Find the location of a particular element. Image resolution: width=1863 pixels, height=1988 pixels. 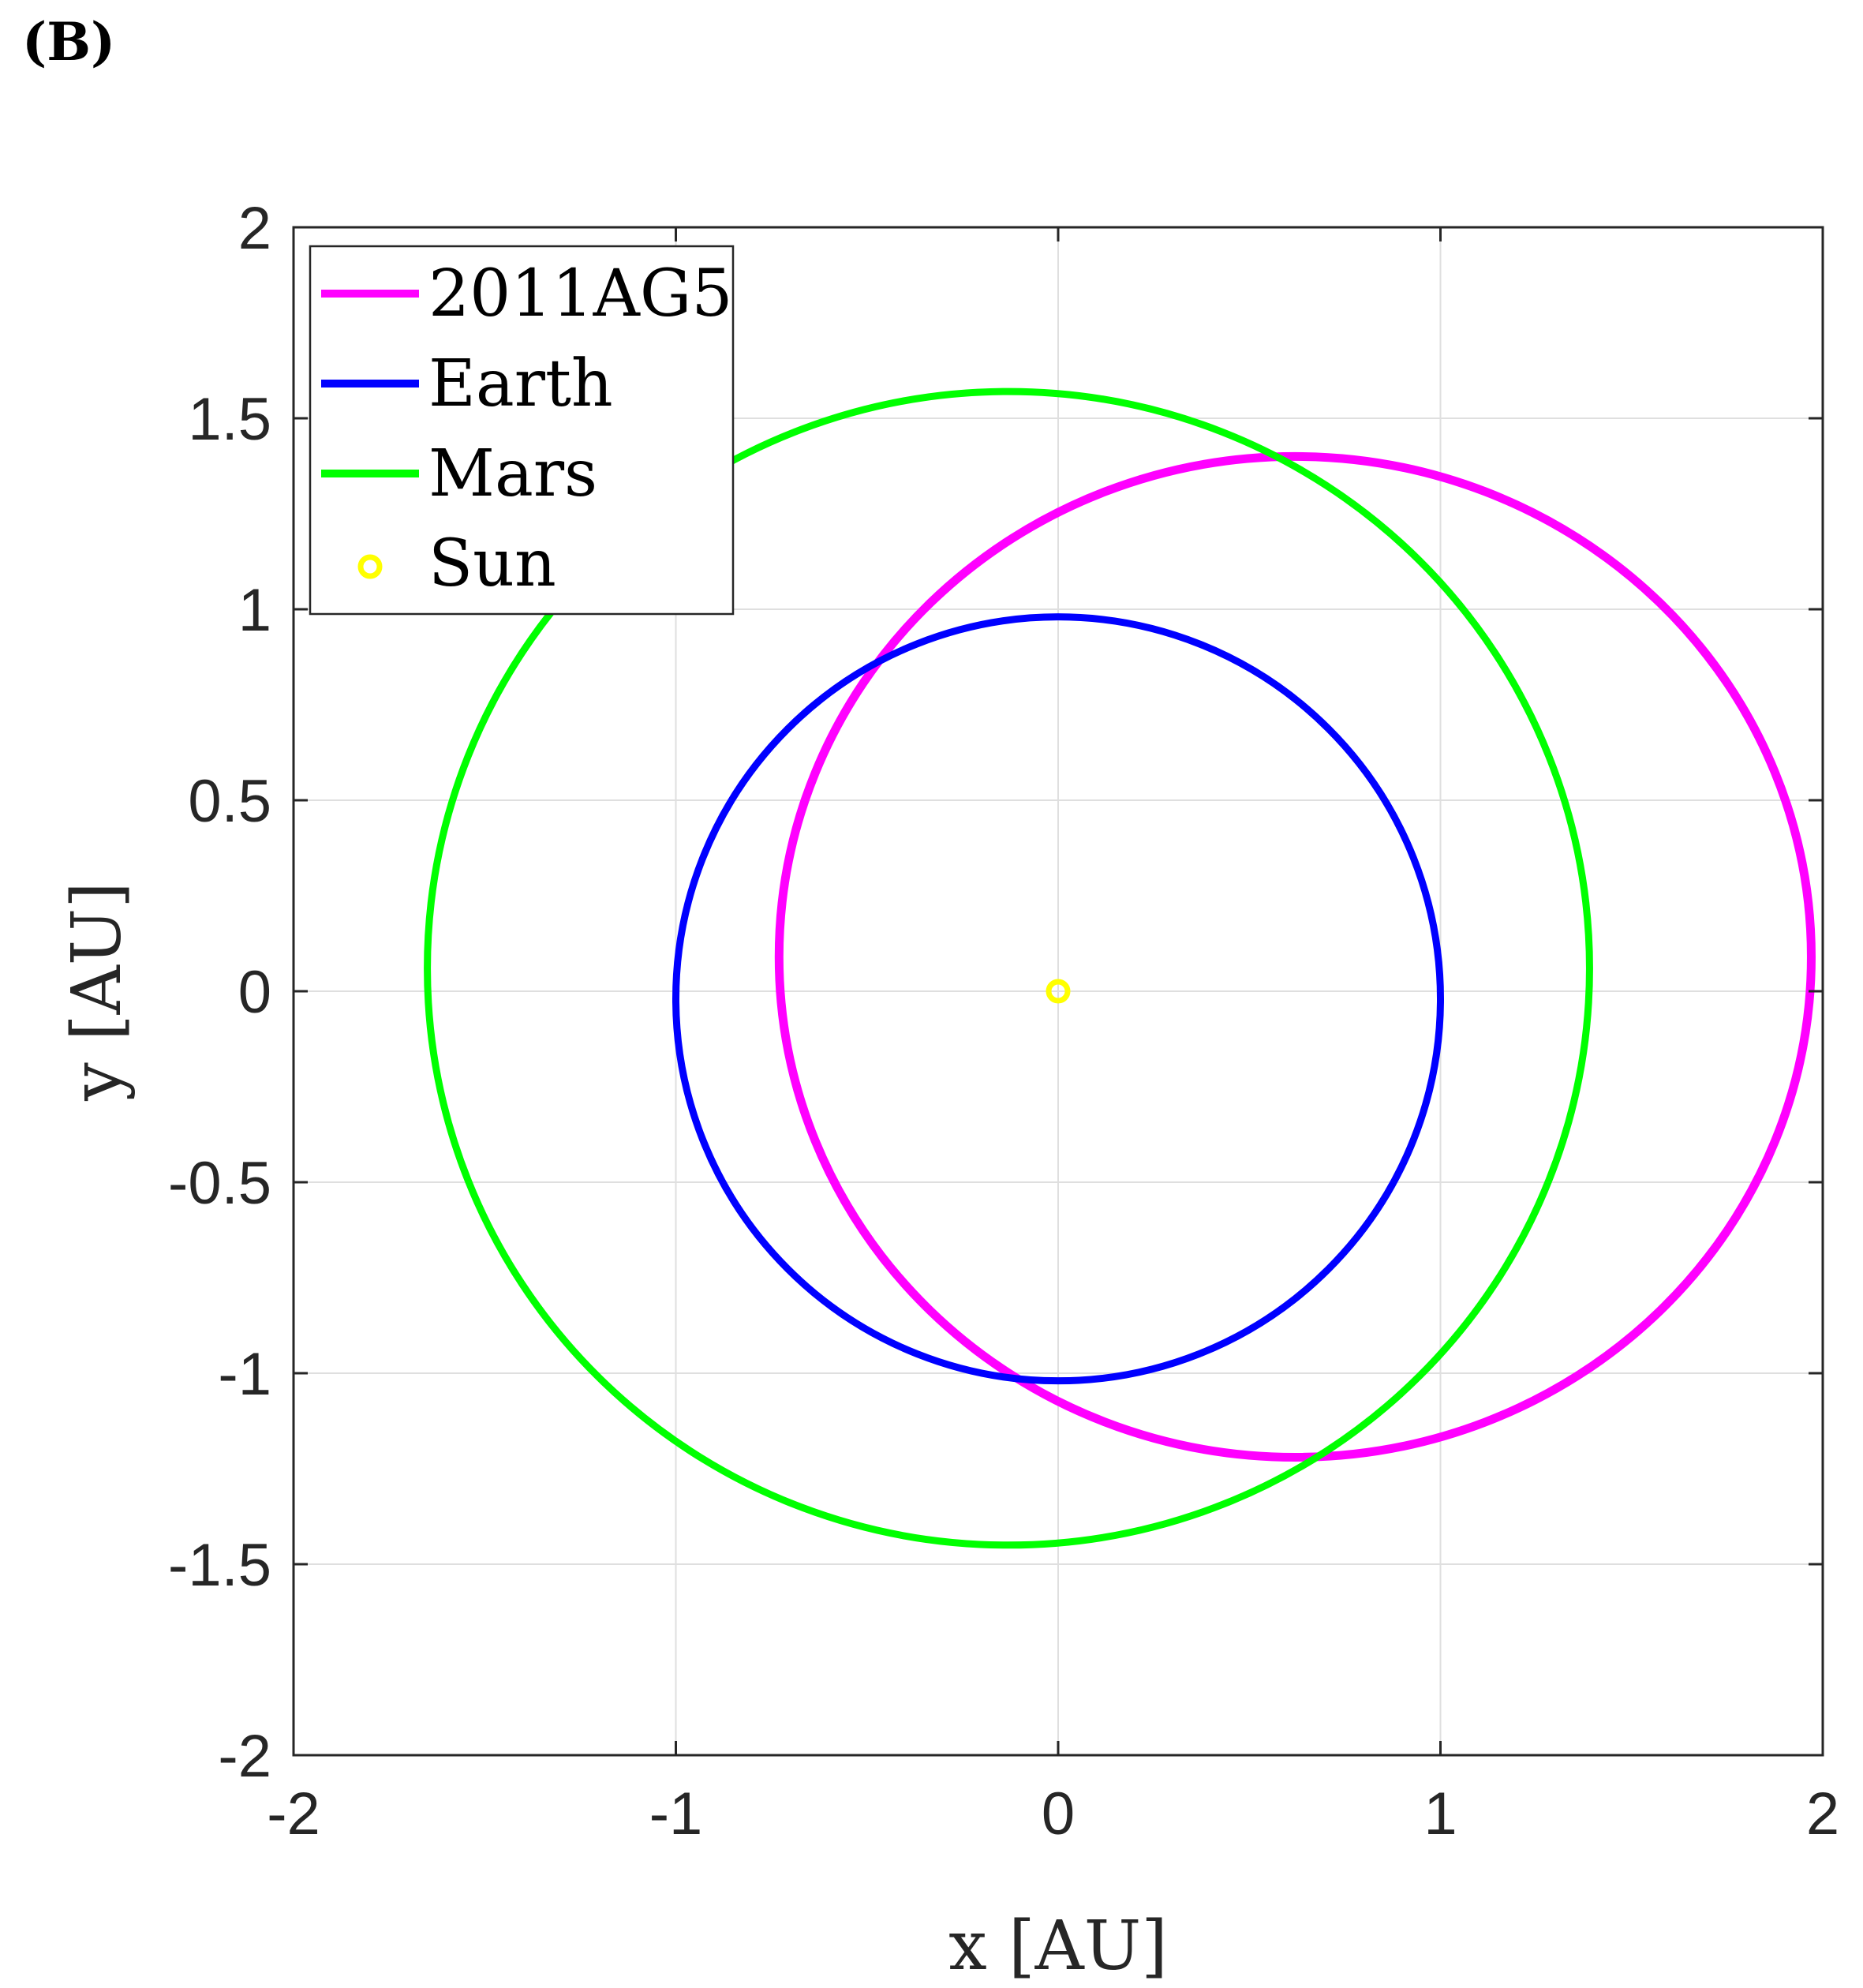

panel-label: (B) is located at coordinates (69, 42).